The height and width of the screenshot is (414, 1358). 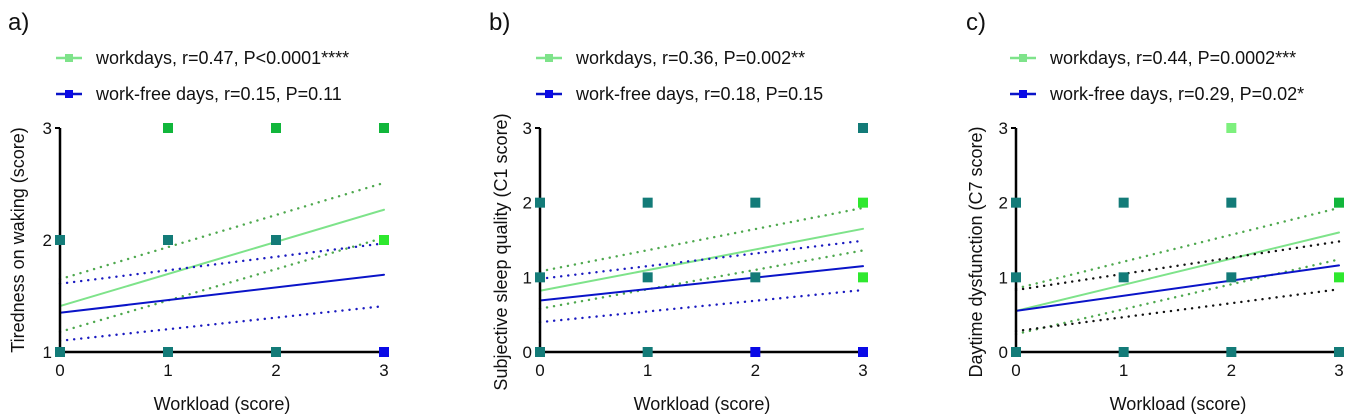 I want to click on y-axis-title: Tiredness on waking (score), so click(x=18, y=239).